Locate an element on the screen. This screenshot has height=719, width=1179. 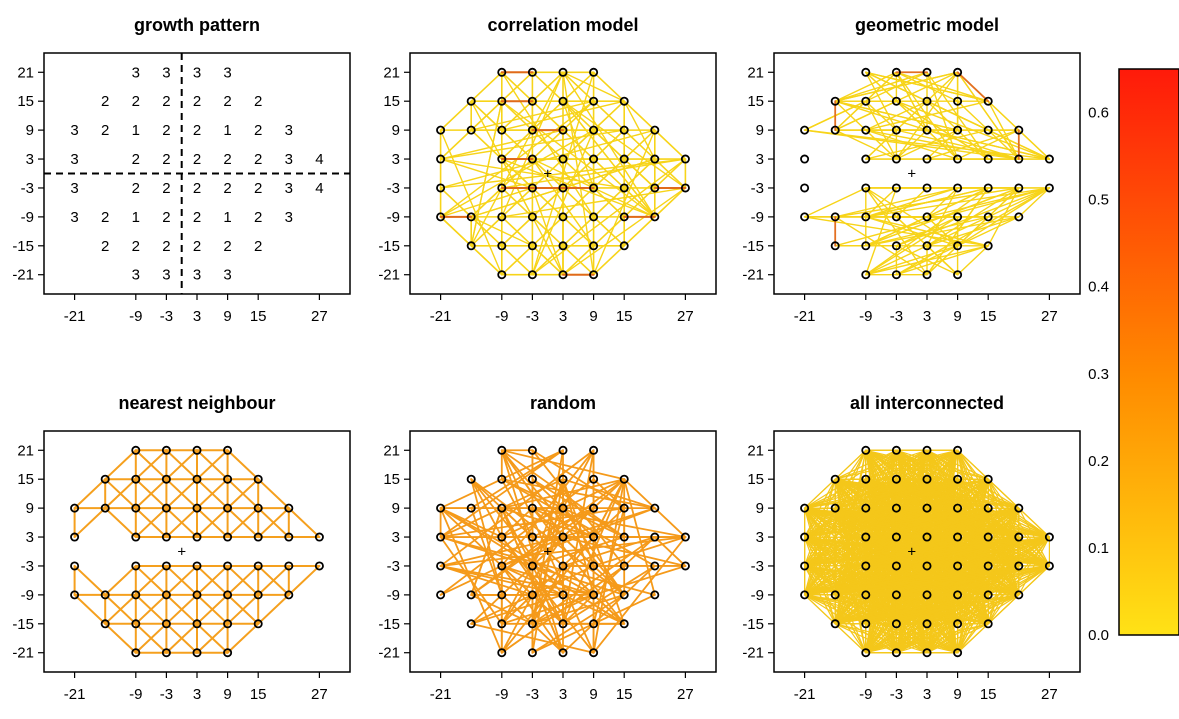
panel-title: geometric model is located at coordinates (927, 25).